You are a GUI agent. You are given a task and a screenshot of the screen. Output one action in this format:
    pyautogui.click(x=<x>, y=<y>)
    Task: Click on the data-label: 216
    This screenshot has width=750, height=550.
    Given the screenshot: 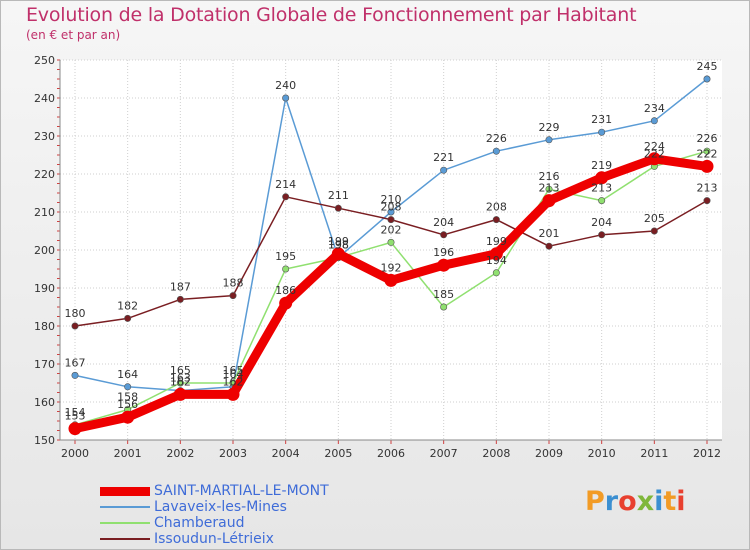 What is the action you would take?
    pyautogui.click(x=549, y=176)
    